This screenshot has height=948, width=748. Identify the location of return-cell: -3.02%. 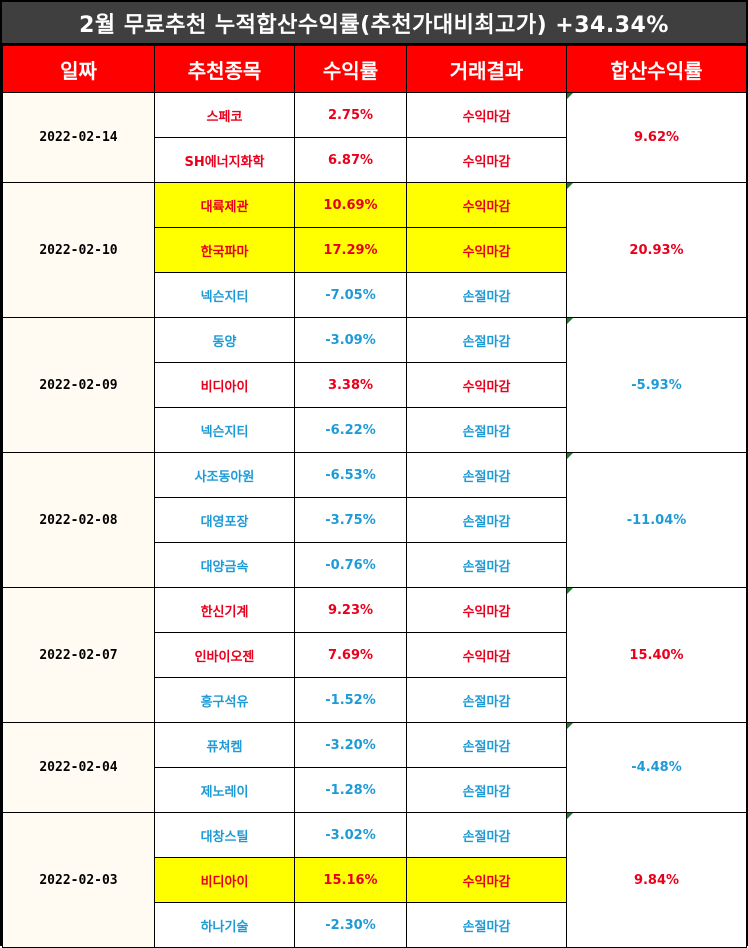
(350, 835).